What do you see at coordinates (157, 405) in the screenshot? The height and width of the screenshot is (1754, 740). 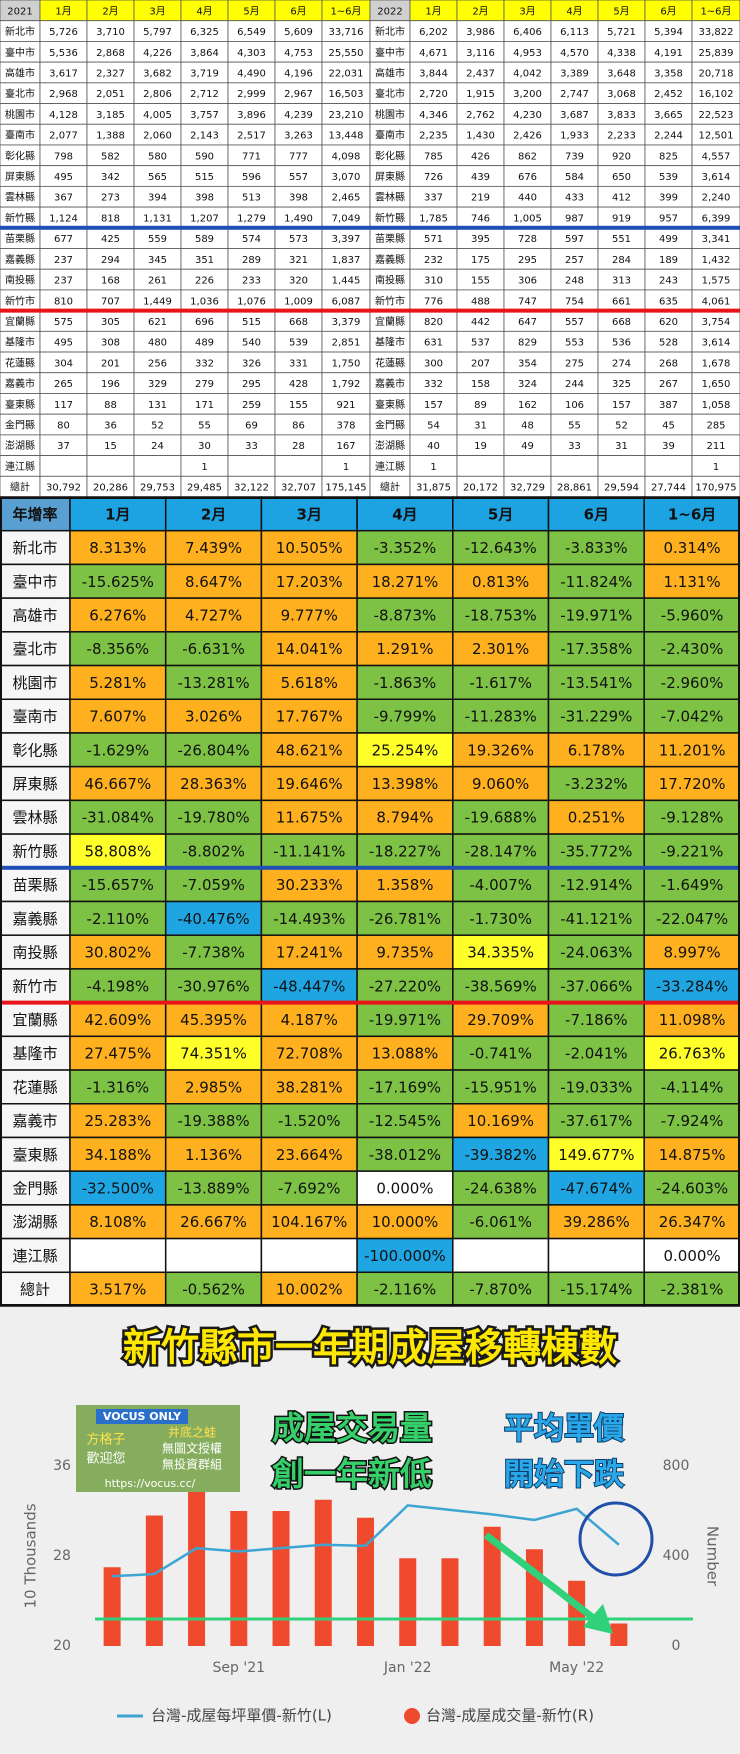 I see `table-cell: 131` at bounding box center [157, 405].